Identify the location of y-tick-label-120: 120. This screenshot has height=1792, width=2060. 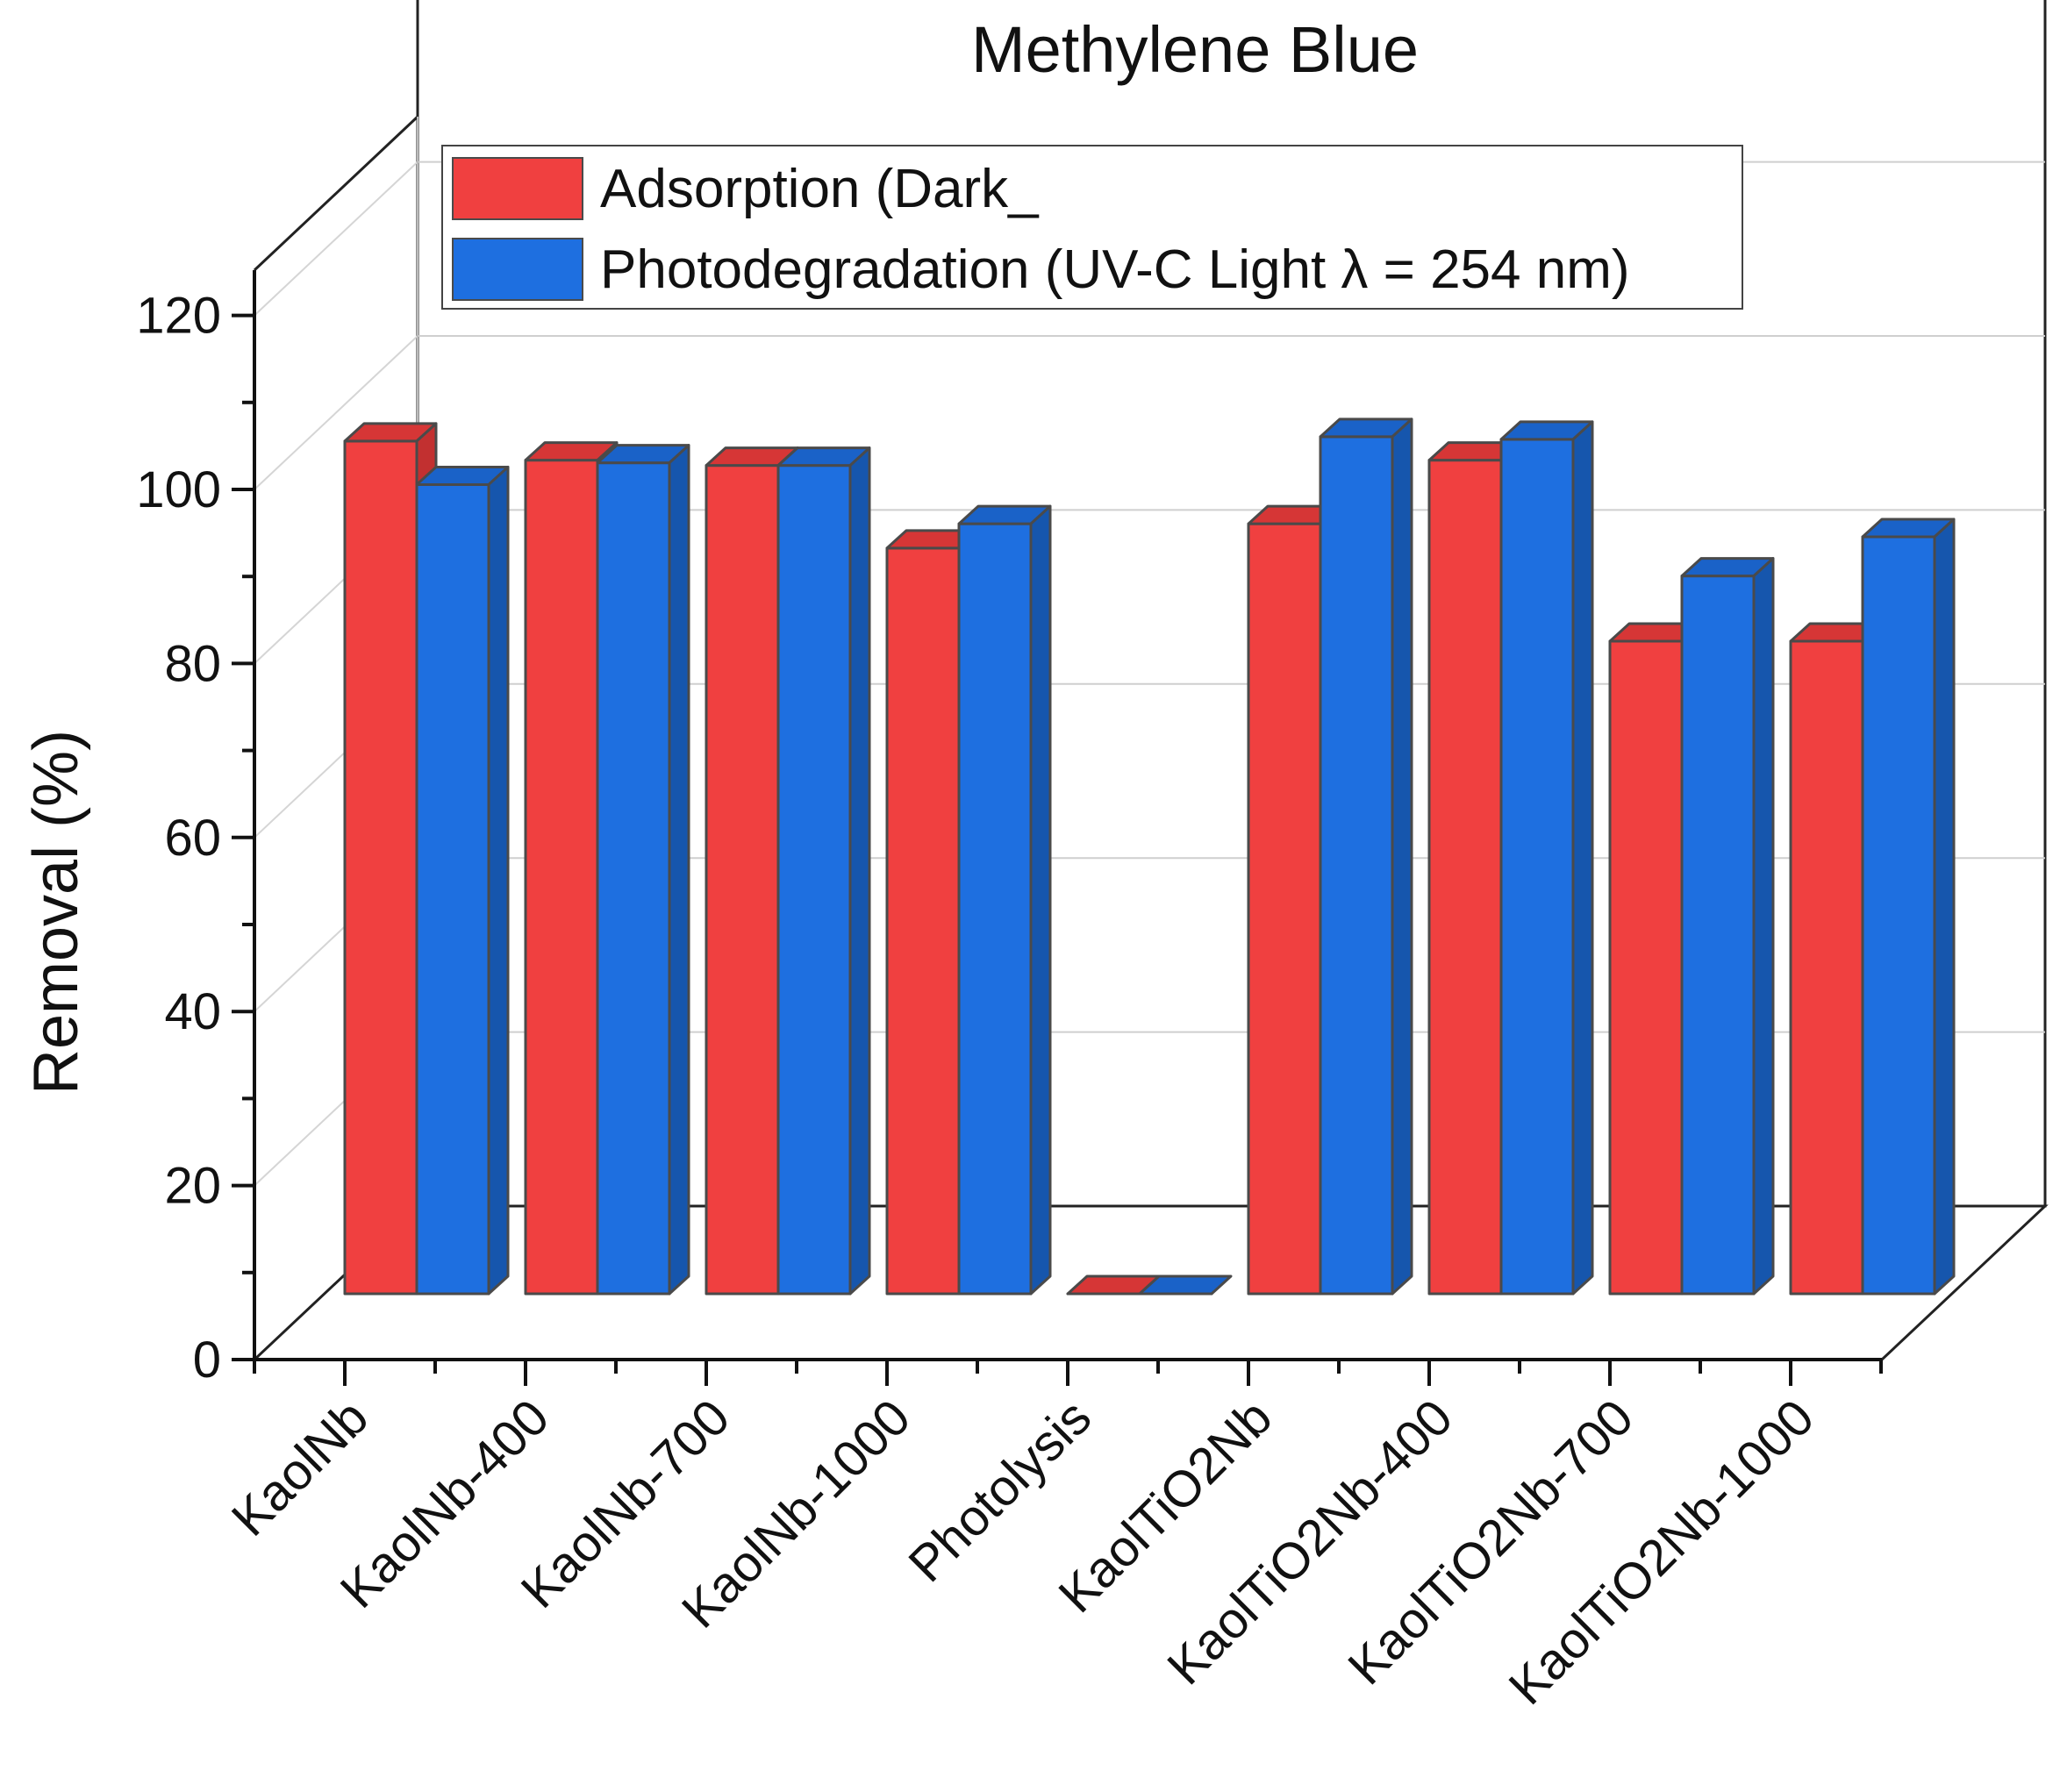
(178, 316).